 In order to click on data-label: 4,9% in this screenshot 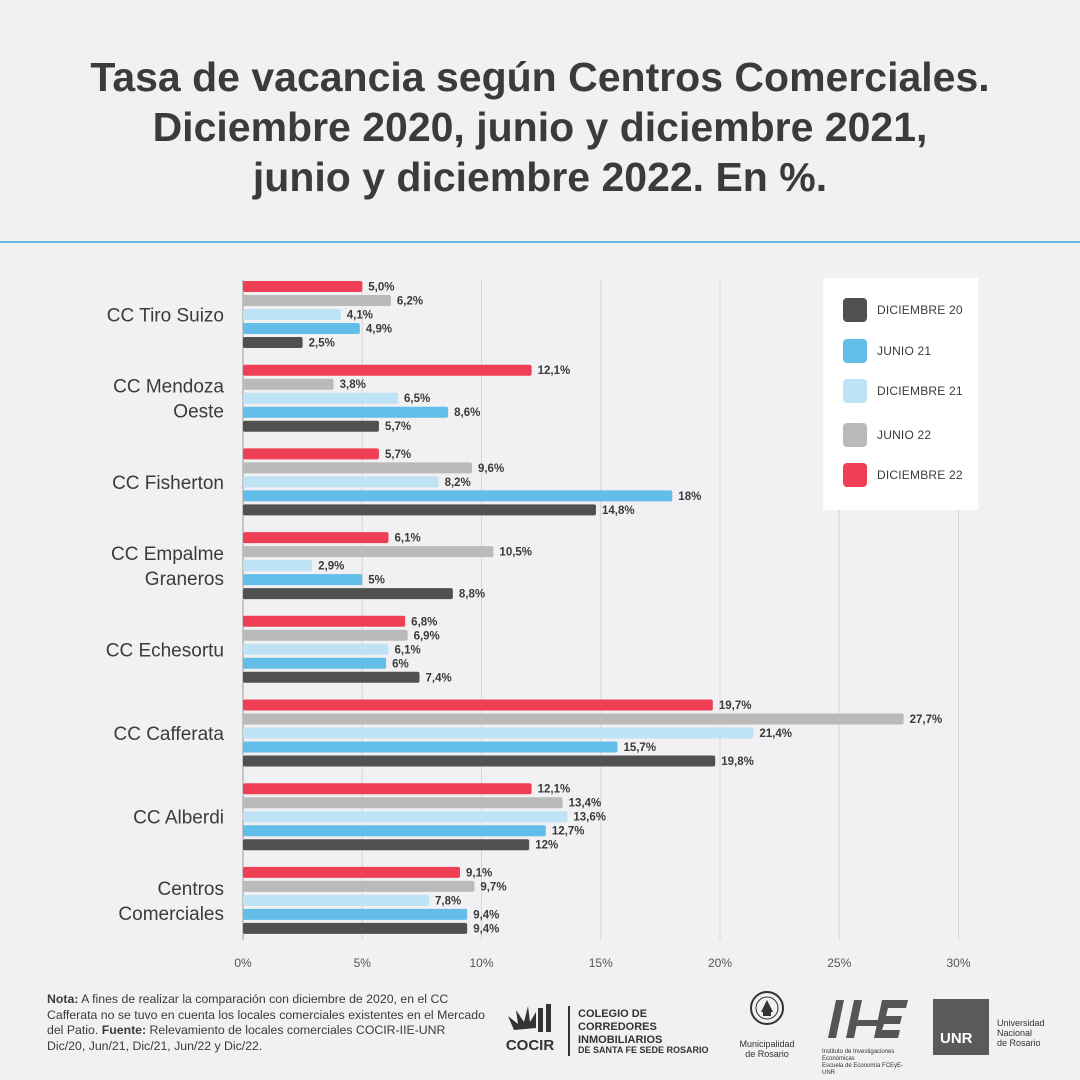, I will do `click(379, 330)`.